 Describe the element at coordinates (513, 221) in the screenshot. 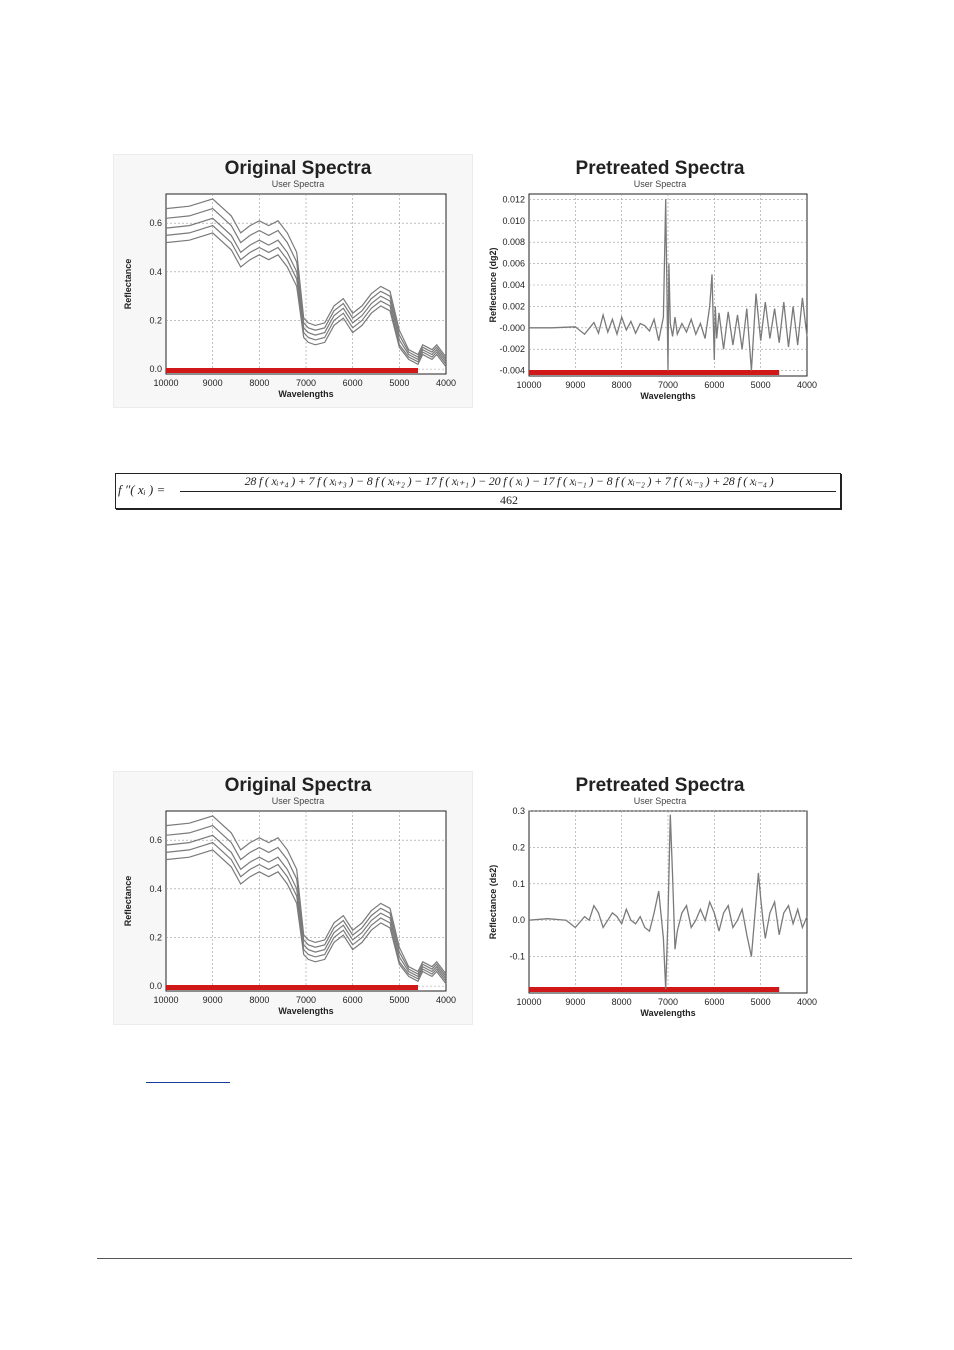

I see `y-tick-label: 0.010` at that location.